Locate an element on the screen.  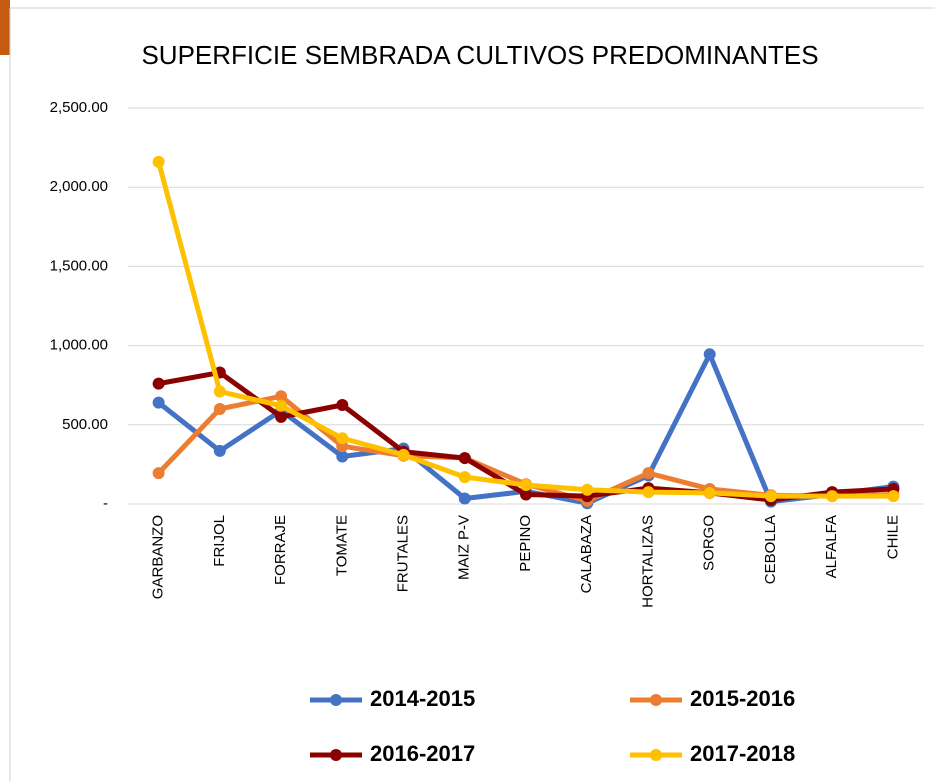
legend-label: 2016-2017 is located at coordinates (422, 753).